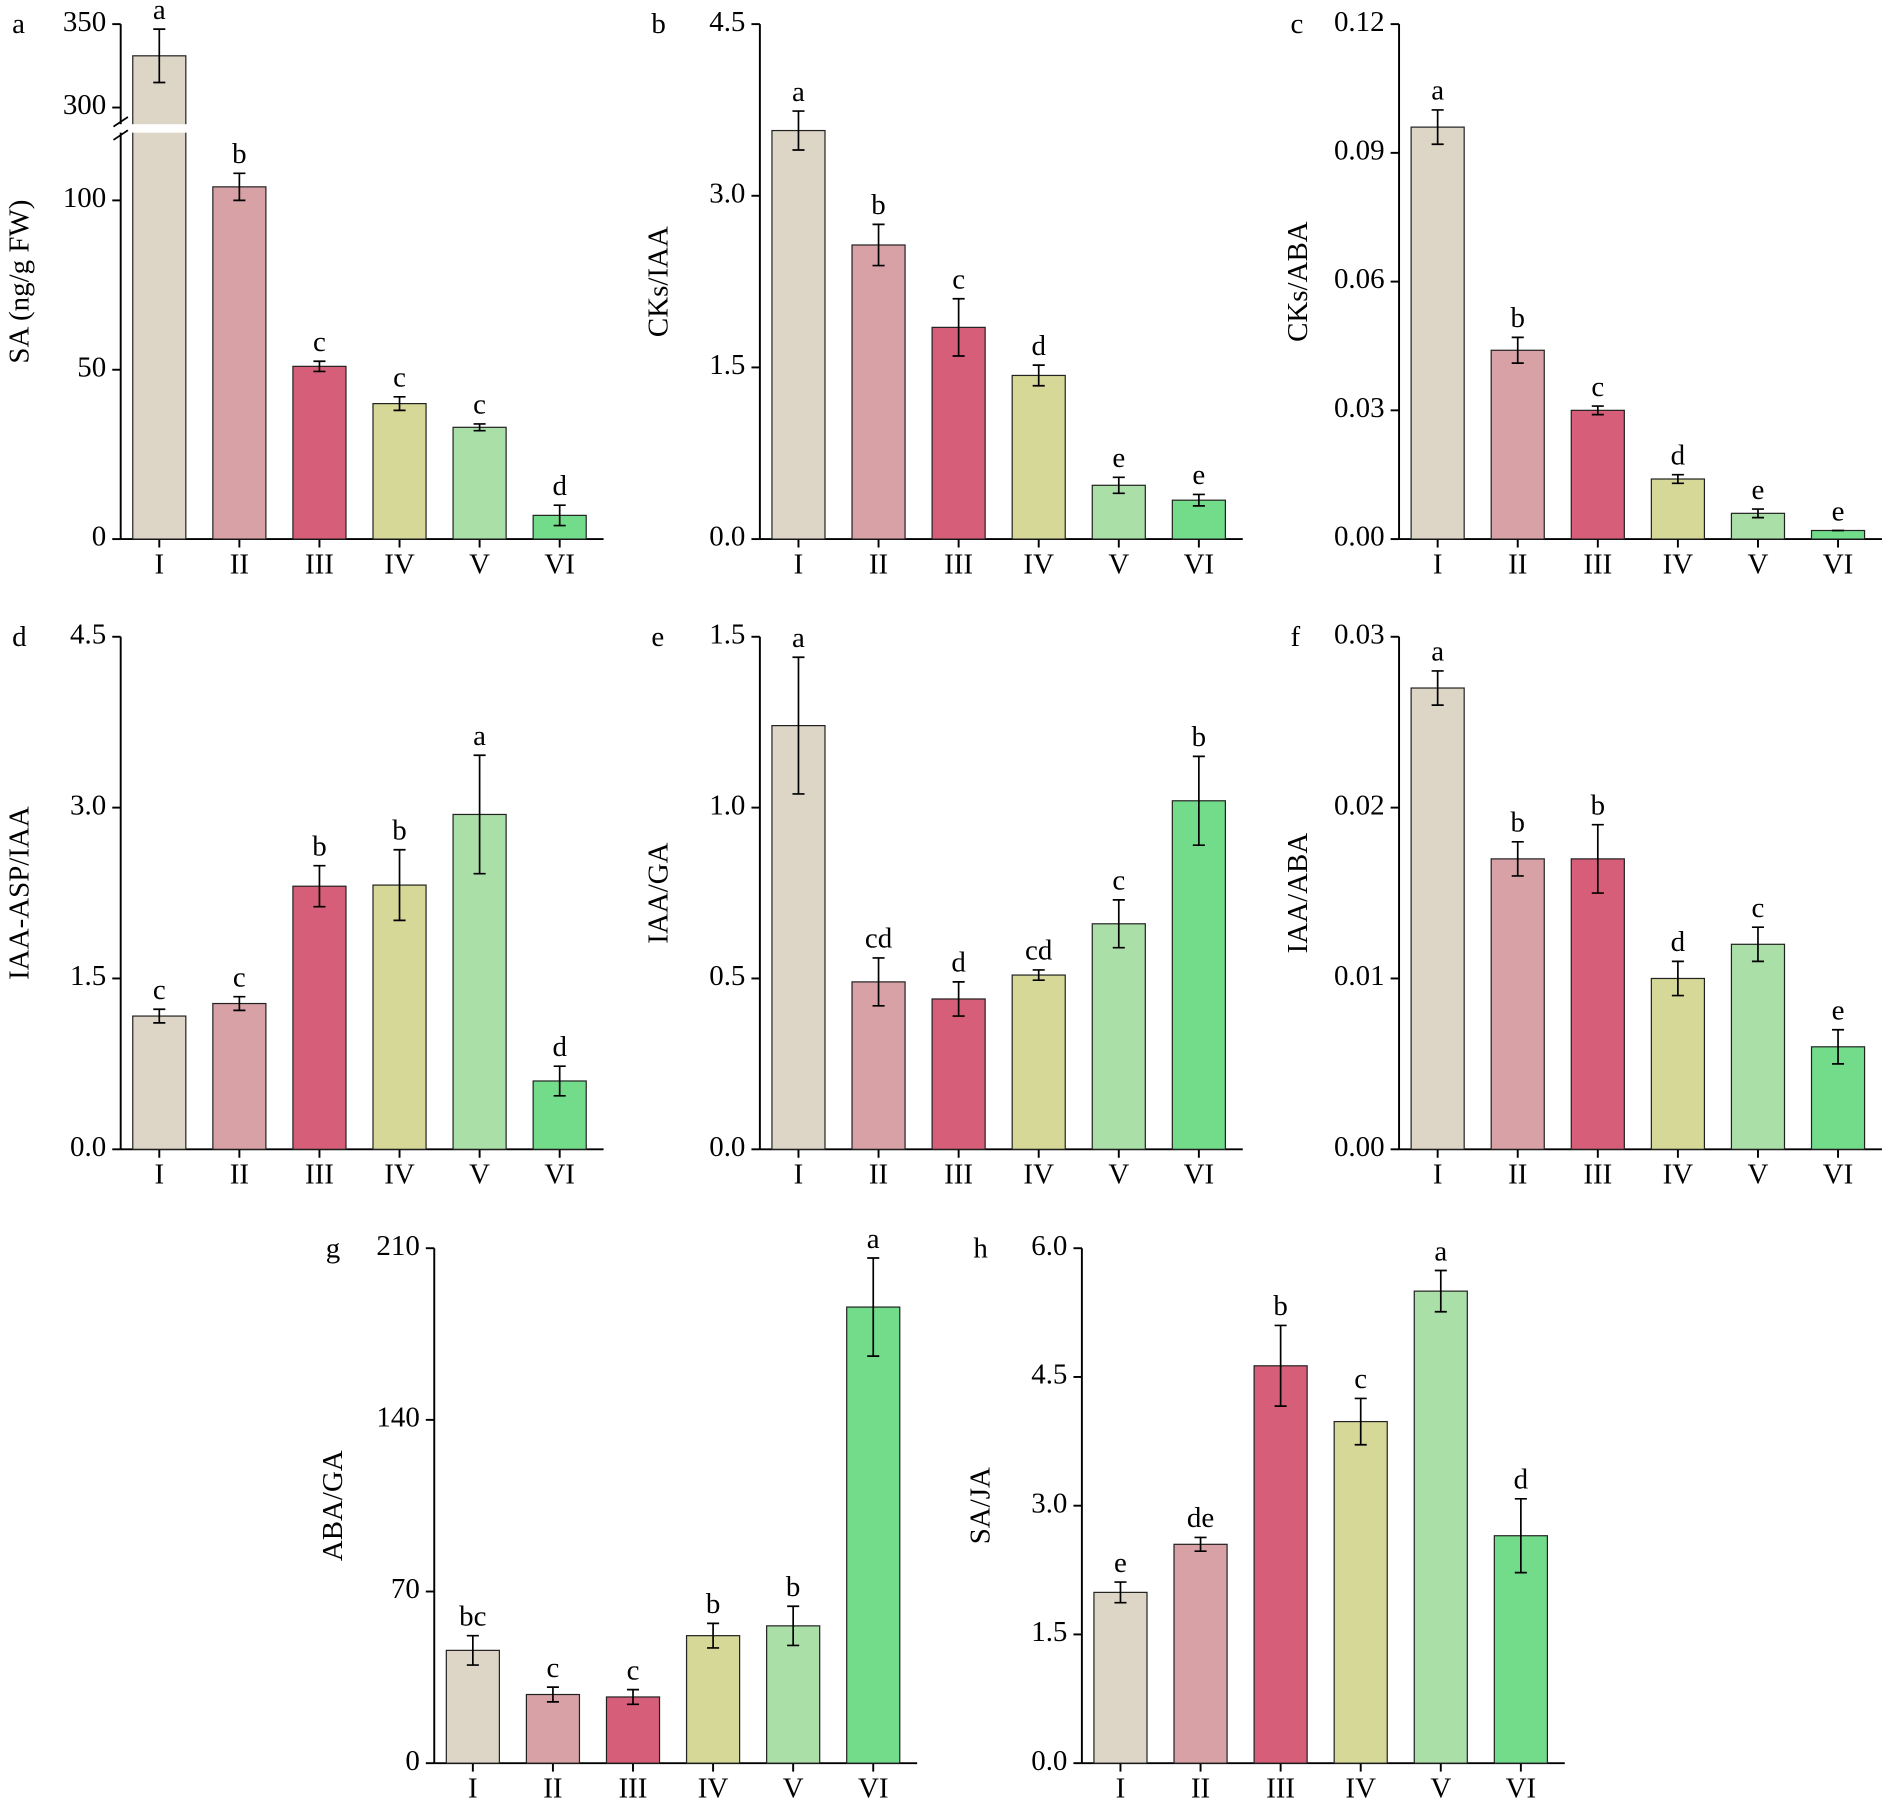  Describe the element at coordinates (397, 1418) in the screenshot. I see `y-tick-label: 140` at that location.